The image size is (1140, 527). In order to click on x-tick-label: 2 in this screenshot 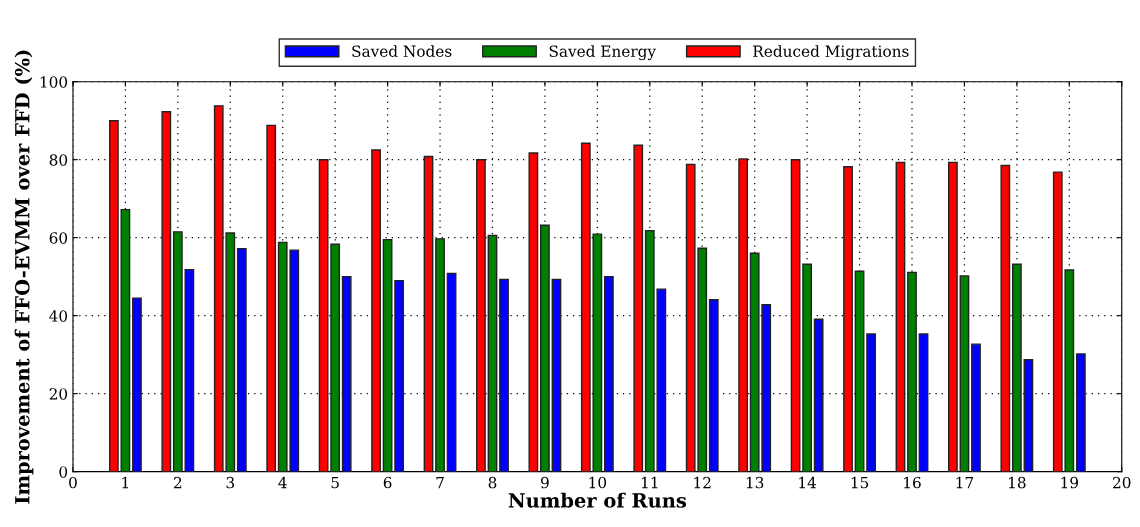, I will do `click(178, 482)`.